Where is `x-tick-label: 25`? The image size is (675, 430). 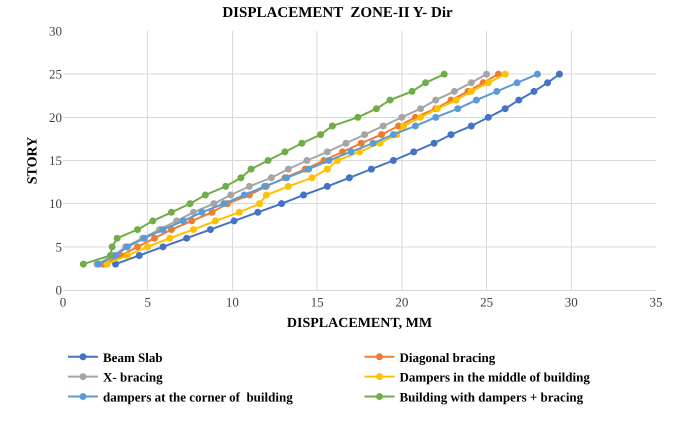 x-tick-label: 25 is located at coordinates (487, 302).